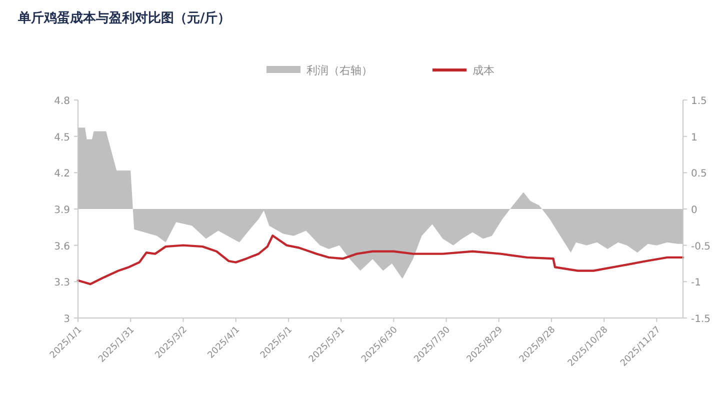  What do you see at coordinates (67, 319) in the screenshot?
I see `y-tick-label: 3` at bounding box center [67, 319].